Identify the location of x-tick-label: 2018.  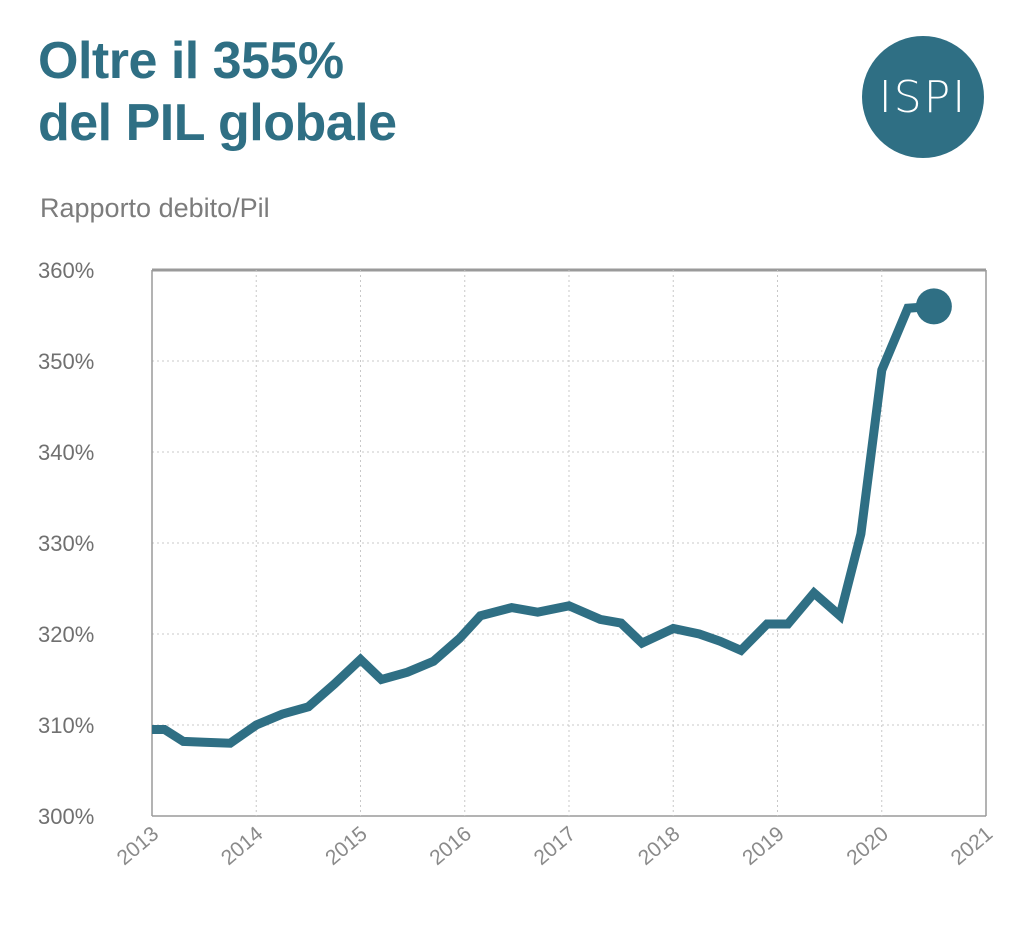
(659, 846).